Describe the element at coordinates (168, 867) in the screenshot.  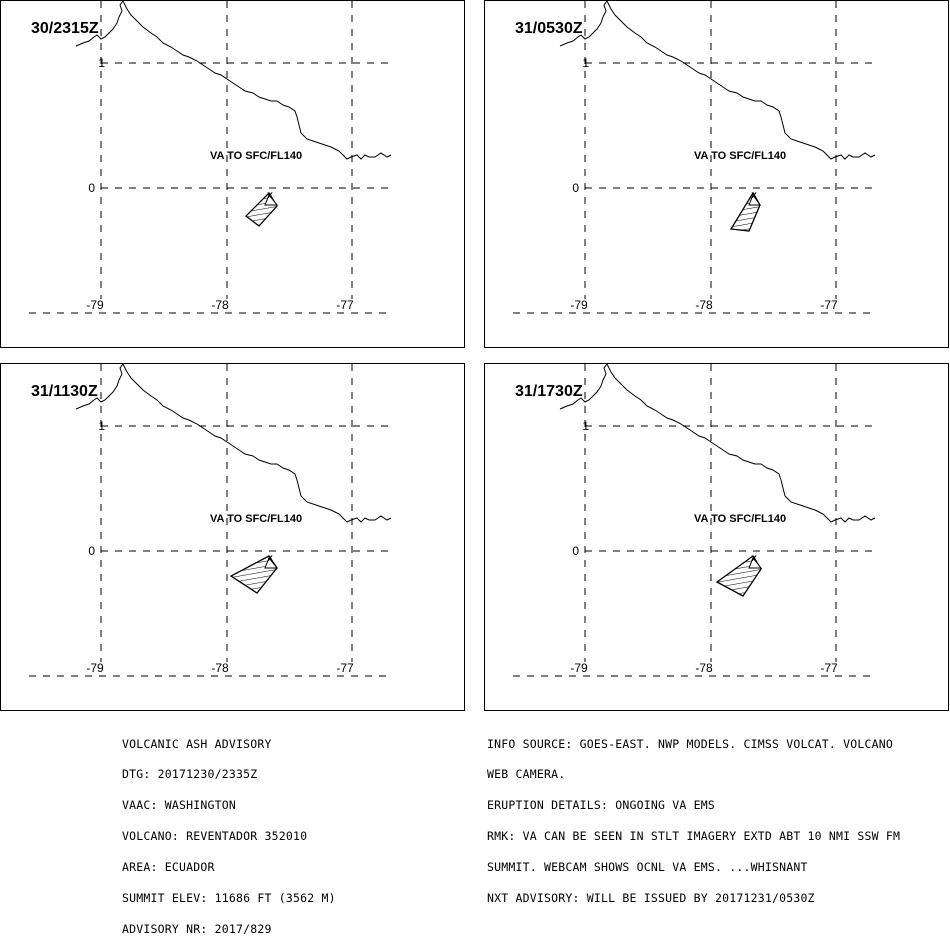
I see `advisory-line: AREA: ECUADOR` at that location.